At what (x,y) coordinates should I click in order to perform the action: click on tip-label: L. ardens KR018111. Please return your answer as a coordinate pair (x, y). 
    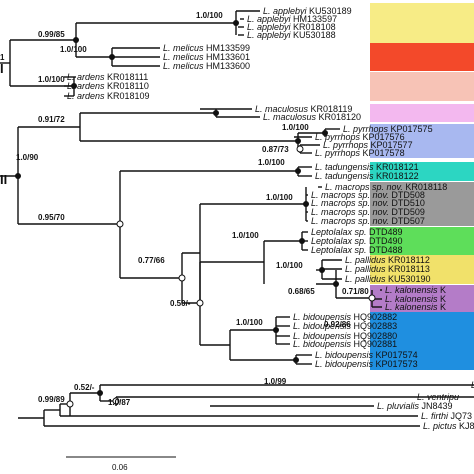
    Looking at the image, I should click on (107, 77).